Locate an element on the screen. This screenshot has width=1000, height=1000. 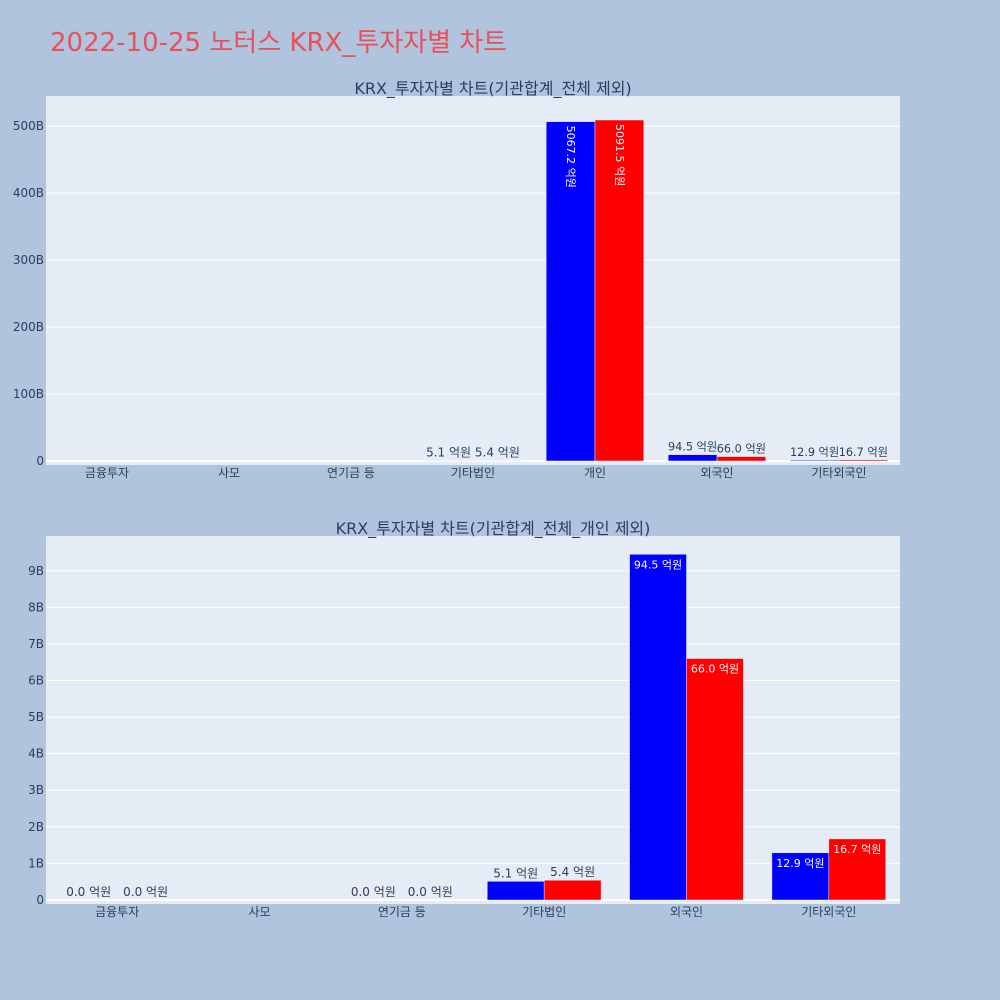
bar-value-label: 5067.2 억원 is located at coordinates (570, 157).